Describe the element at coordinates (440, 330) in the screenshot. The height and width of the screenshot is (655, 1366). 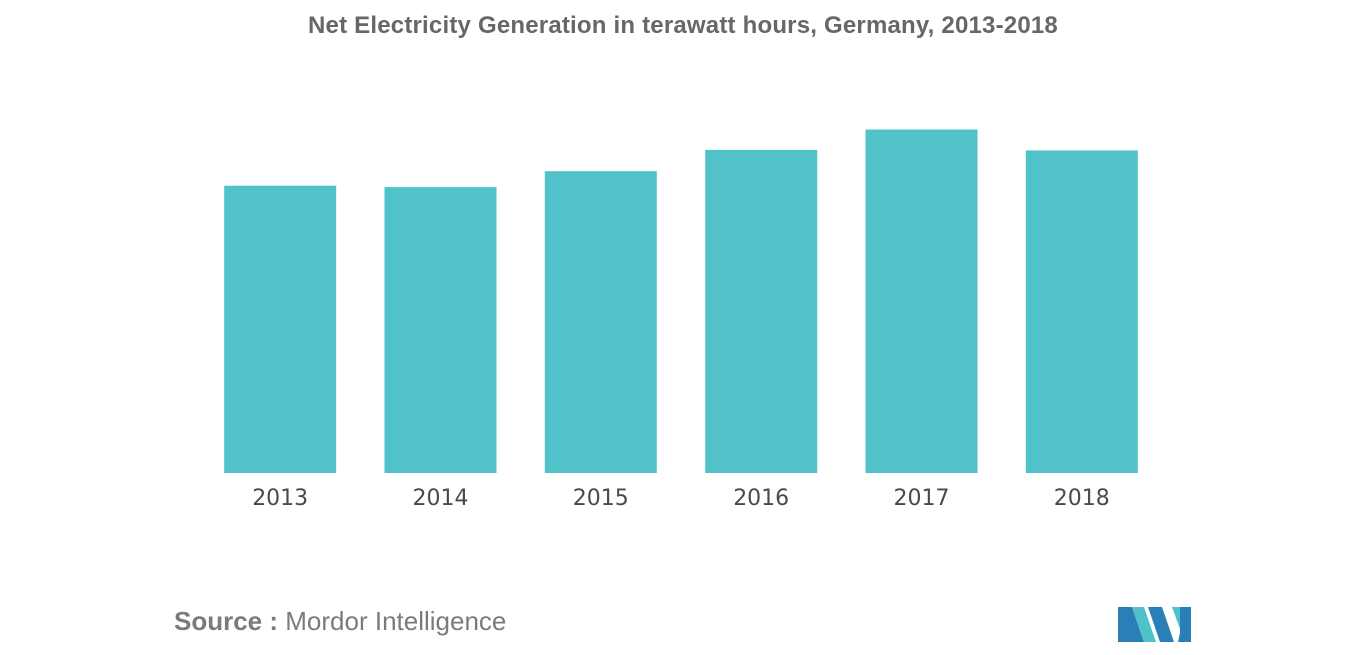
I see `bar-2014` at that location.